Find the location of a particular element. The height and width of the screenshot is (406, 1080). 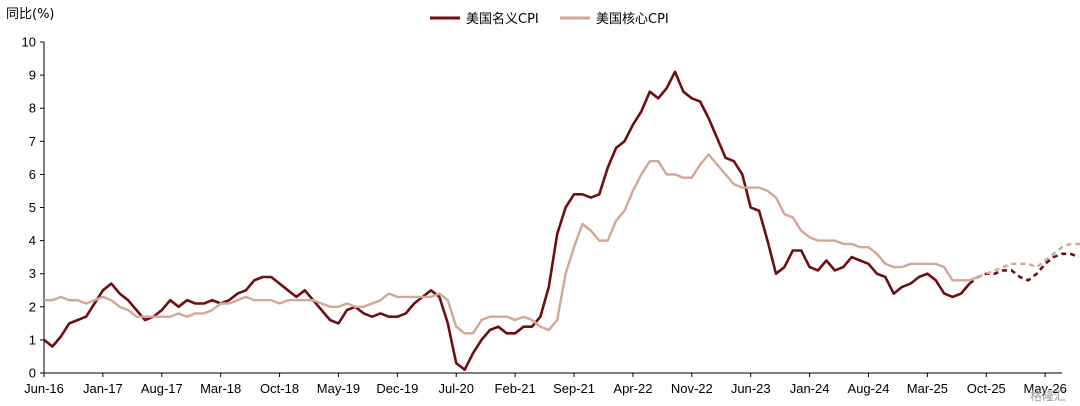

x-tick-label: May-26 is located at coordinates (1044, 388).